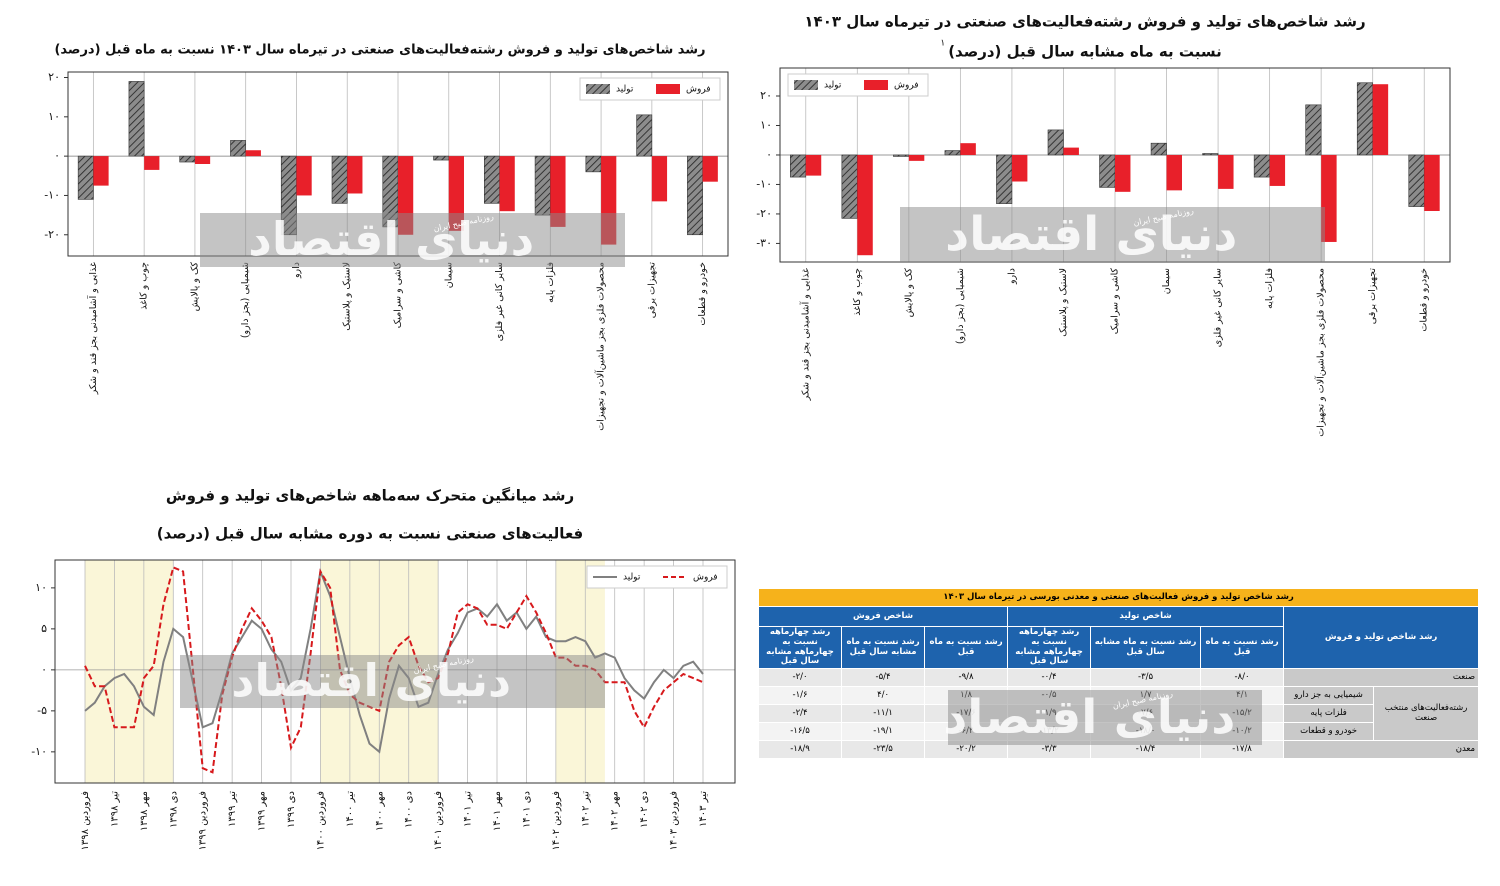 The image size is (1500, 886). What do you see at coordinates (1049, 678) in the screenshot?
I see `table-cell: -۰/۴` at bounding box center [1049, 678].